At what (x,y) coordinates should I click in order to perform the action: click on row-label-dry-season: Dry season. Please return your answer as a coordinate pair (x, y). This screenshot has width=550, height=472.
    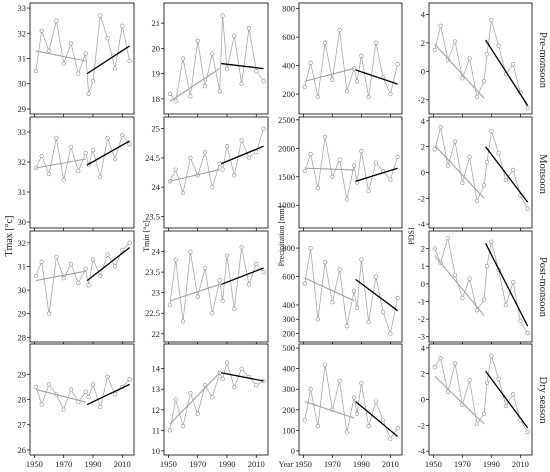
    Looking at the image, I should click on (542, 401).